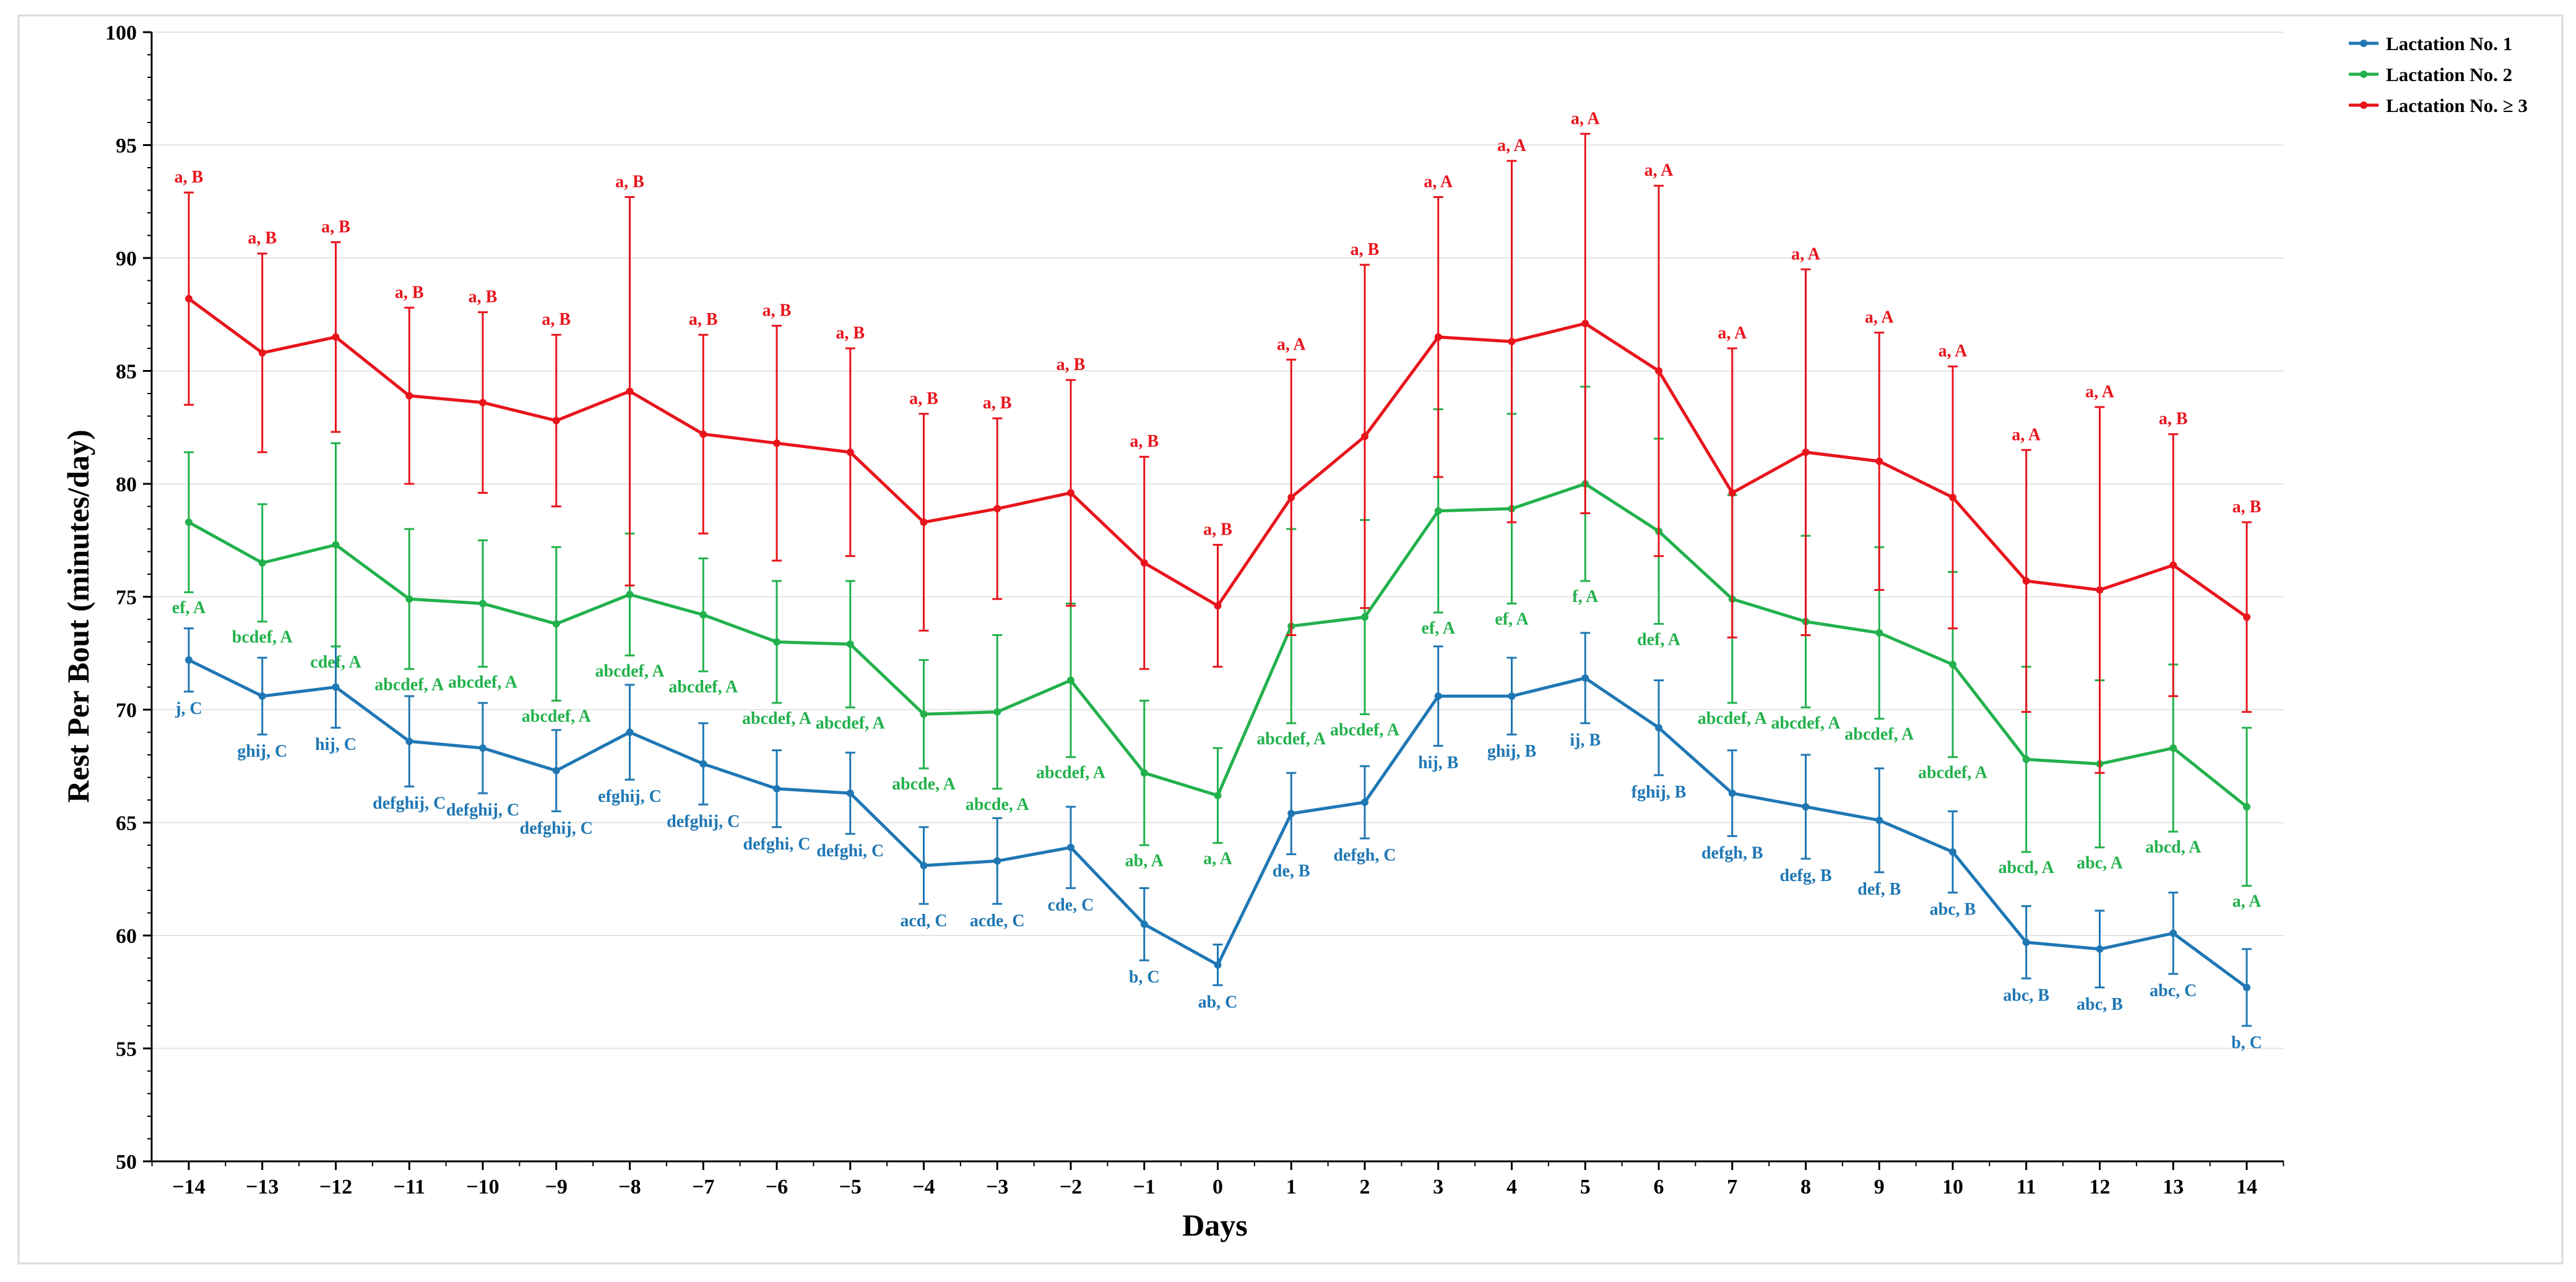 Image resolution: width=2576 pixels, height=1282 pixels. What do you see at coordinates (121, 33) in the screenshot?
I see `y-tick-label: 100` at bounding box center [121, 33].